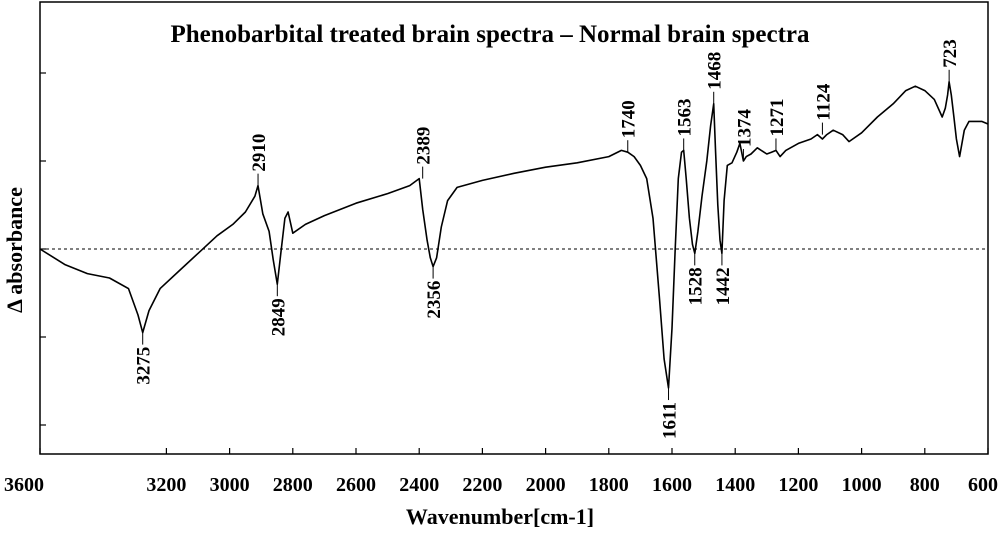 Image resolution: width=1000 pixels, height=534 pixels. I want to click on peak-label: 3275, so click(144, 366).